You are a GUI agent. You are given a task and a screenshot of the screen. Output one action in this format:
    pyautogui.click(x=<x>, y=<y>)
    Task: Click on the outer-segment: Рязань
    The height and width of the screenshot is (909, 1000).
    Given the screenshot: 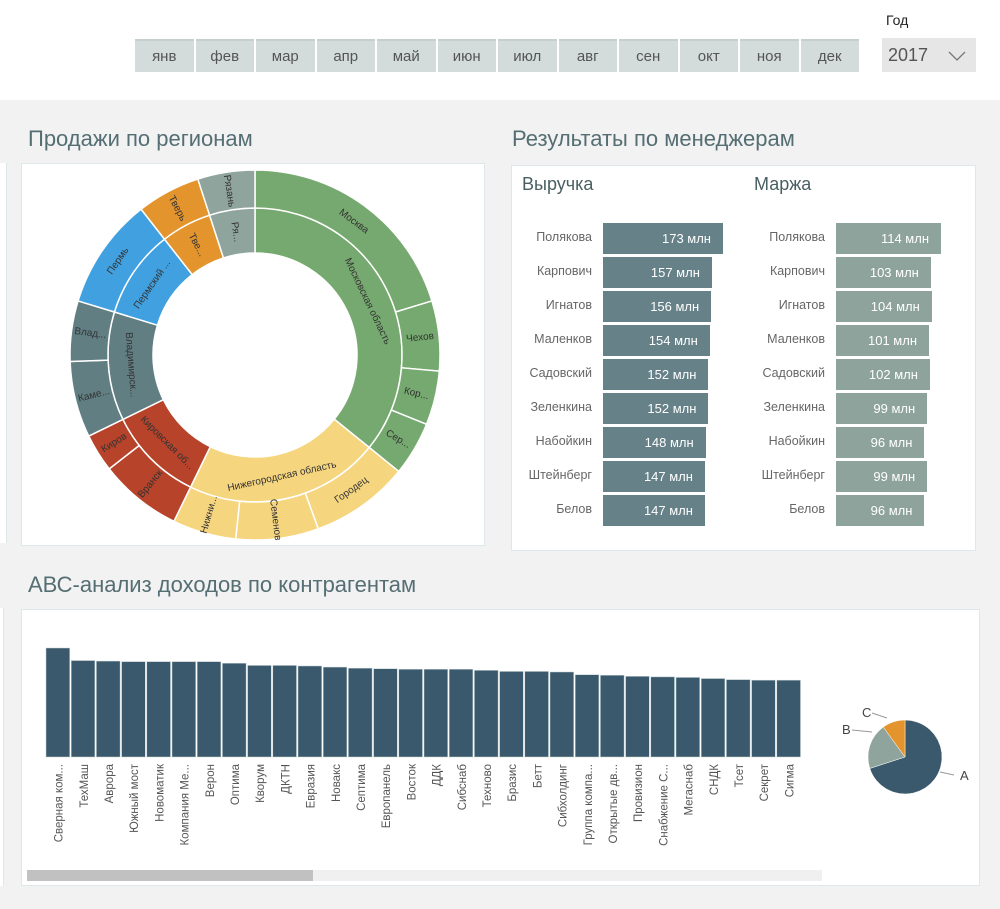 What is the action you would take?
    pyautogui.click(x=226, y=193)
    